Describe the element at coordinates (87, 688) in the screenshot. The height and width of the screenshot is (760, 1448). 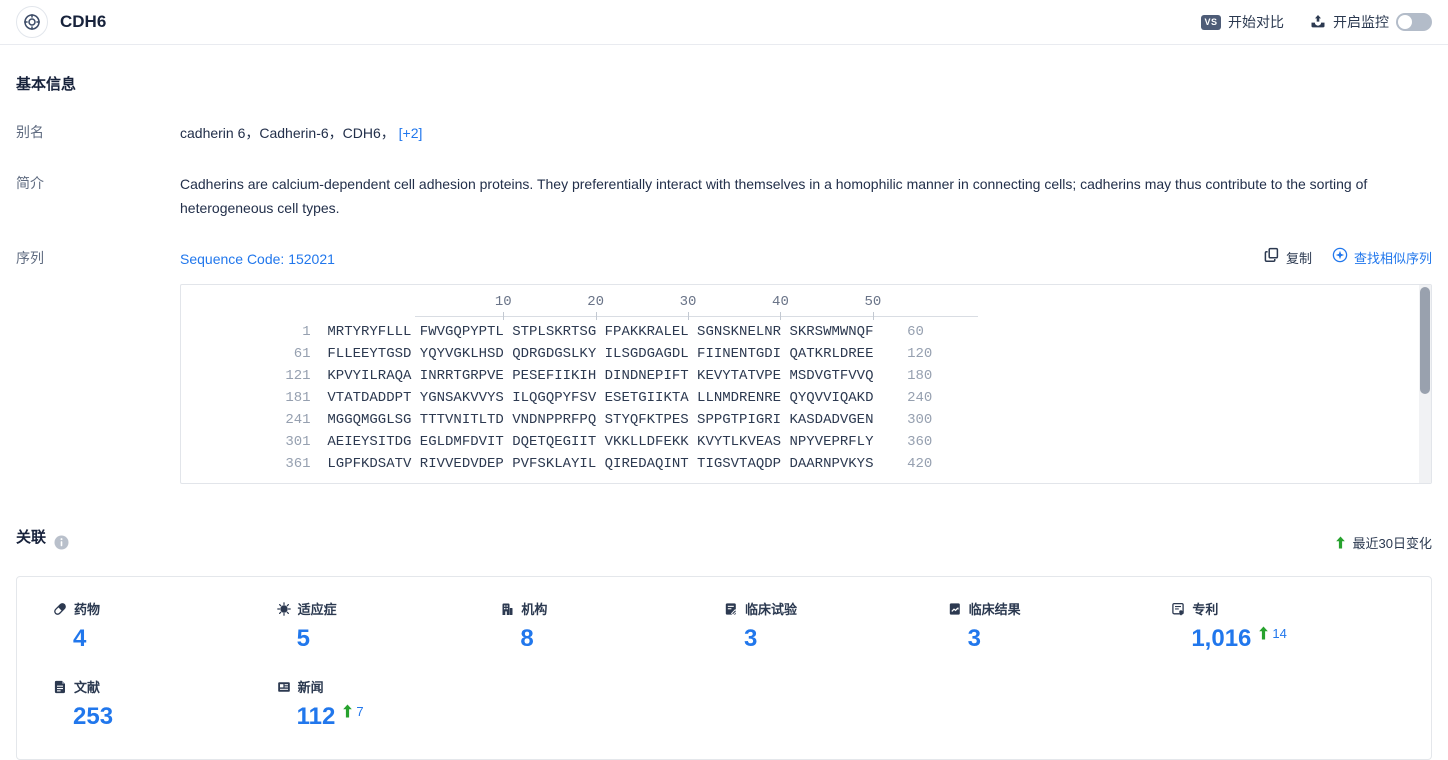
I see `stat-label: 文献` at that location.